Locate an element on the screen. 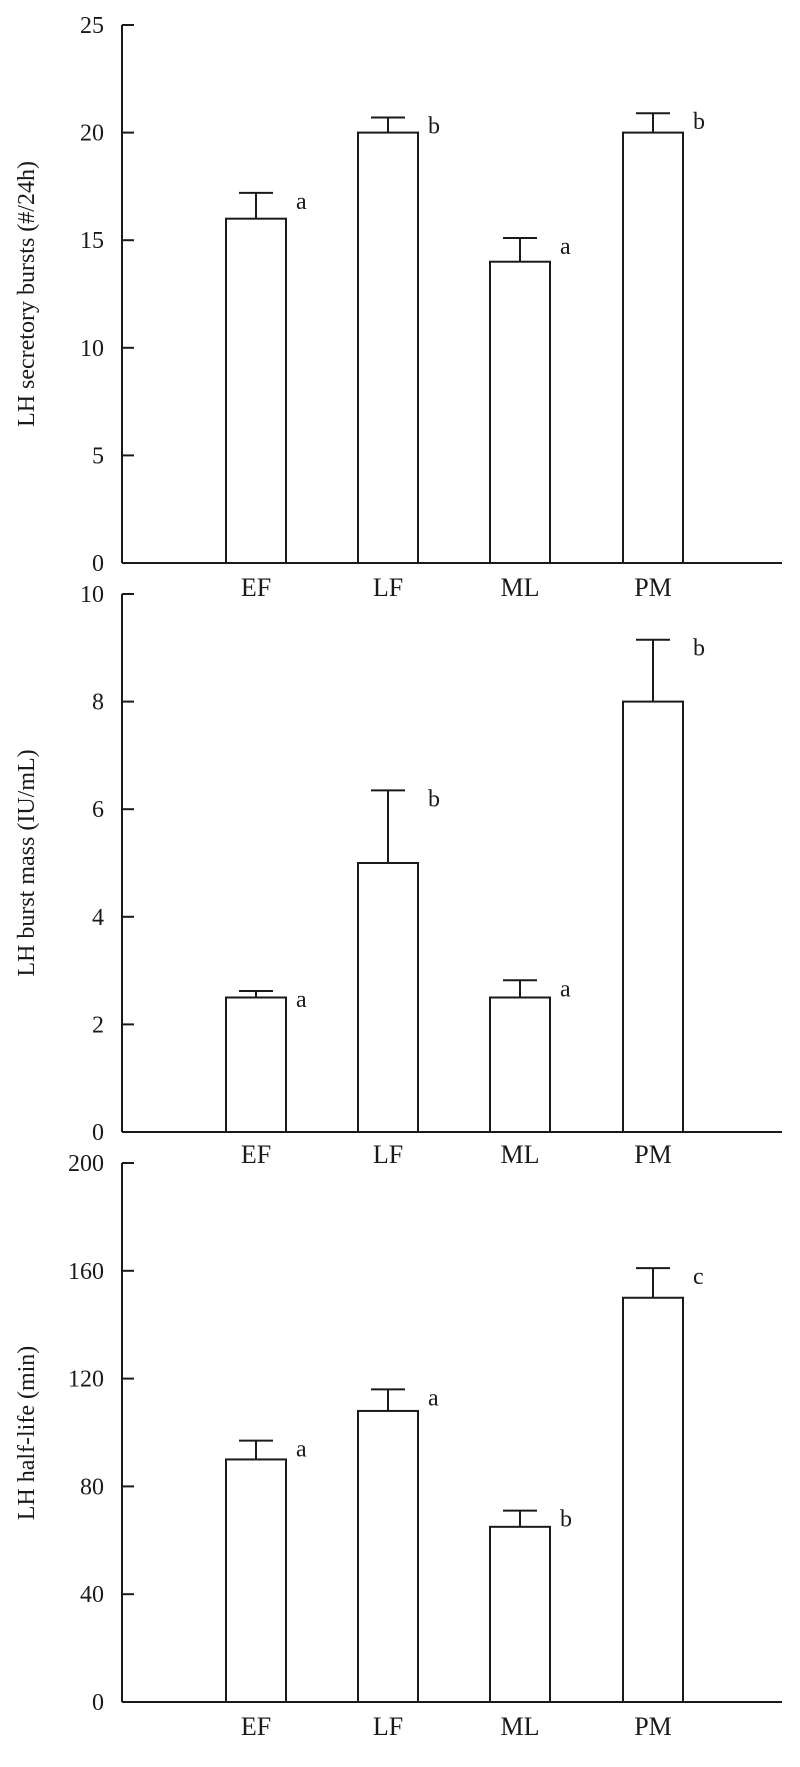 The image size is (800, 1767). y-tick-label: 25 is located at coordinates (92, 26).